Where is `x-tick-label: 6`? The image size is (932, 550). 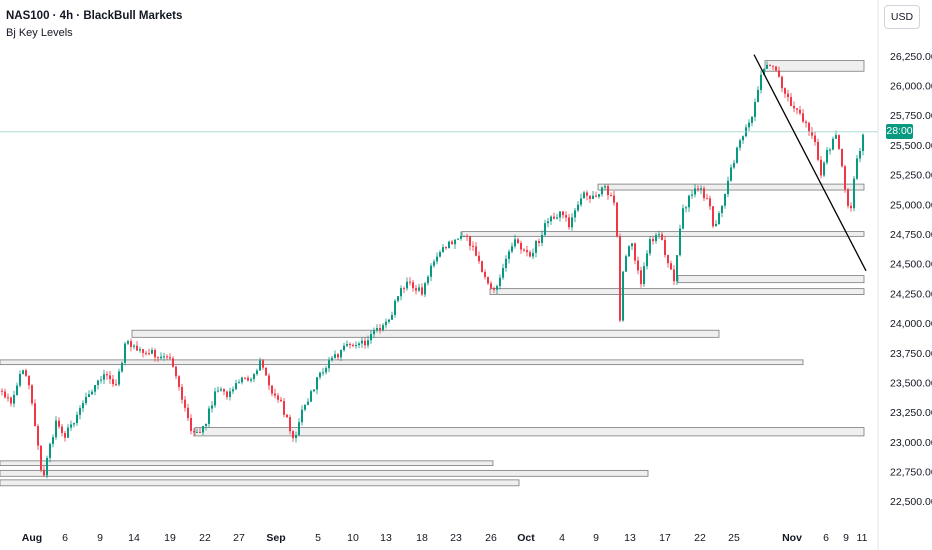
x-tick-label: 6 is located at coordinates (65, 538).